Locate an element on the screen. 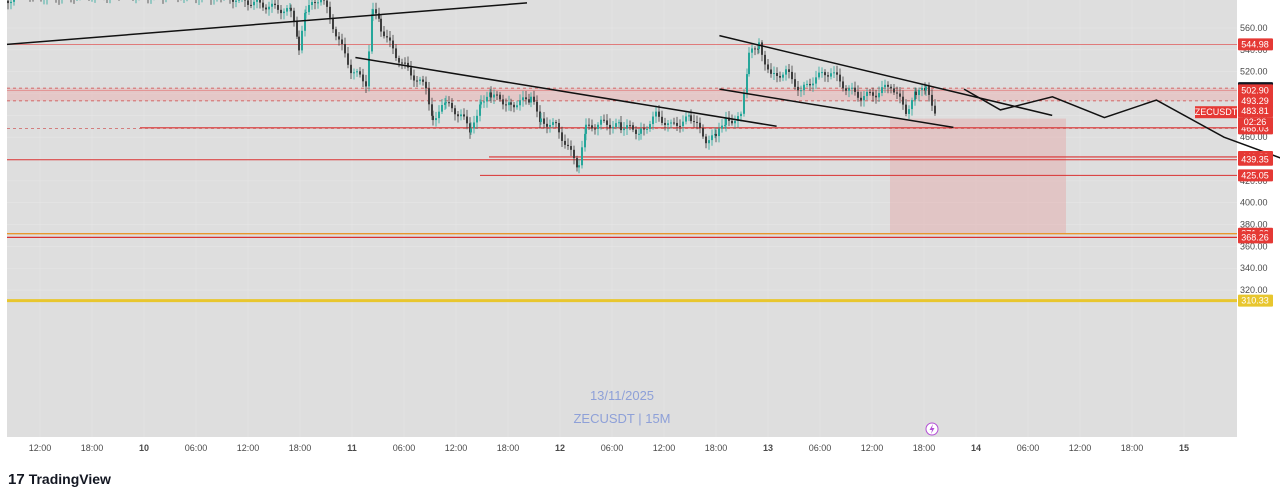 This screenshot has width=1280, height=499. countdown-tag is located at coordinates (1255, 122).